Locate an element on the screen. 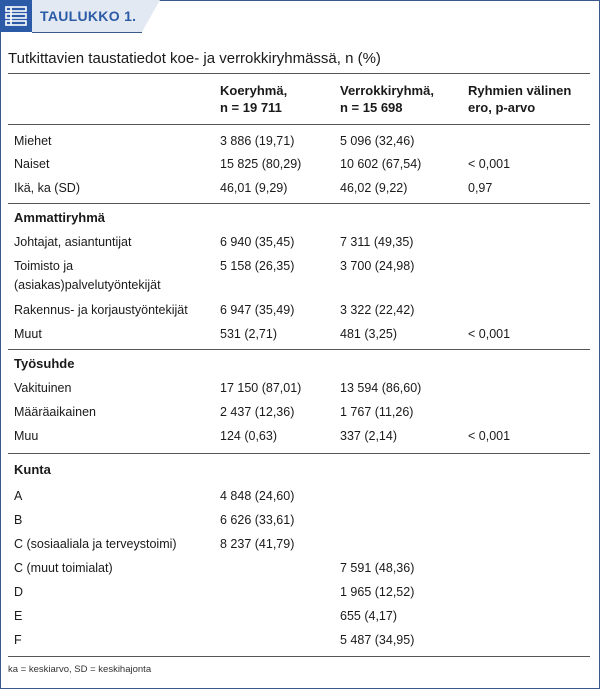 Image resolution: width=600 pixels, height=689 pixels. row-label: B is located at coordinates (18, 520).